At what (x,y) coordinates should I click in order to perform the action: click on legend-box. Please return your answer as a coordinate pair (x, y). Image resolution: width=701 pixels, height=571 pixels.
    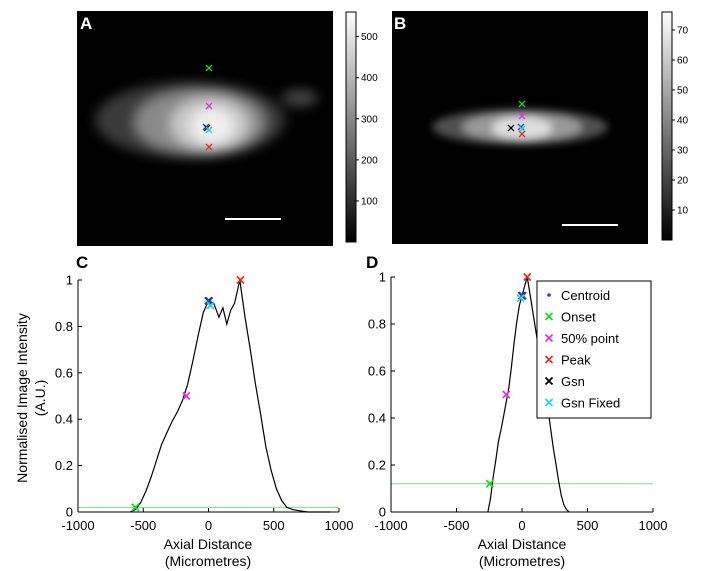
    Looking at the image, I should click on (594, 349).